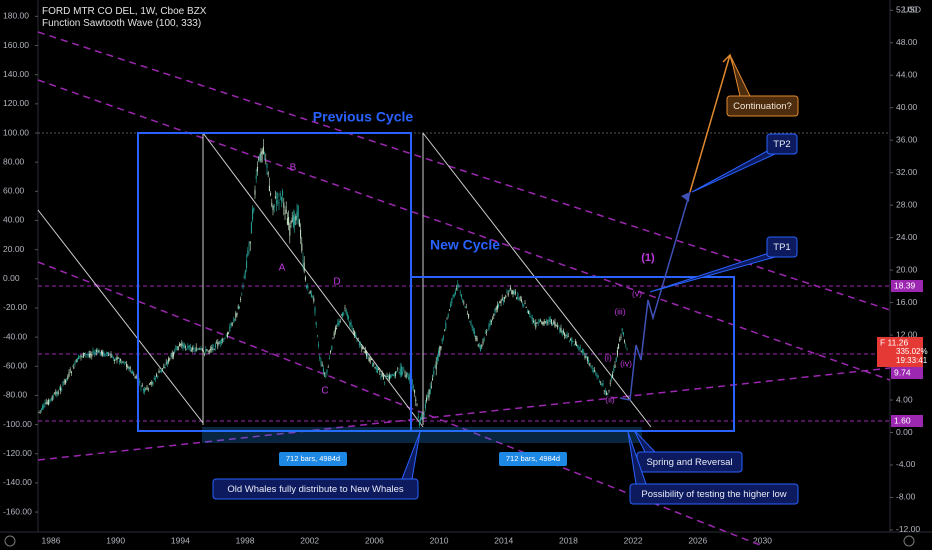  Describe the element at coordinates (15, 307) in the screenshot. I see `left-axis-tick: -20.00` at that location.